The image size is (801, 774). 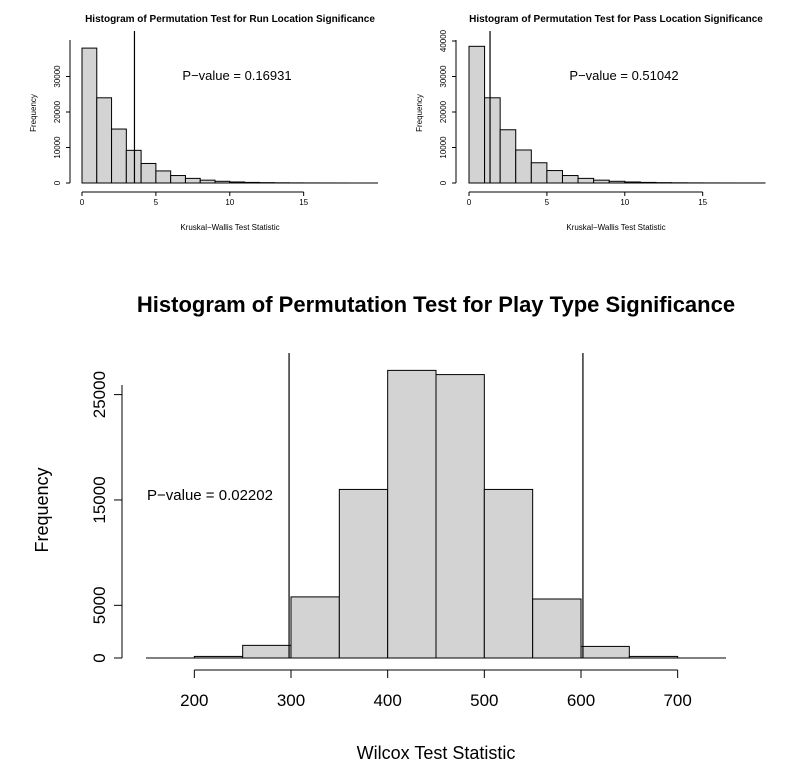 What do you see at coordinates (99, 657) in the screenshot?
I see `play-y-tick-label: 0` at bounding box center [99, 657].